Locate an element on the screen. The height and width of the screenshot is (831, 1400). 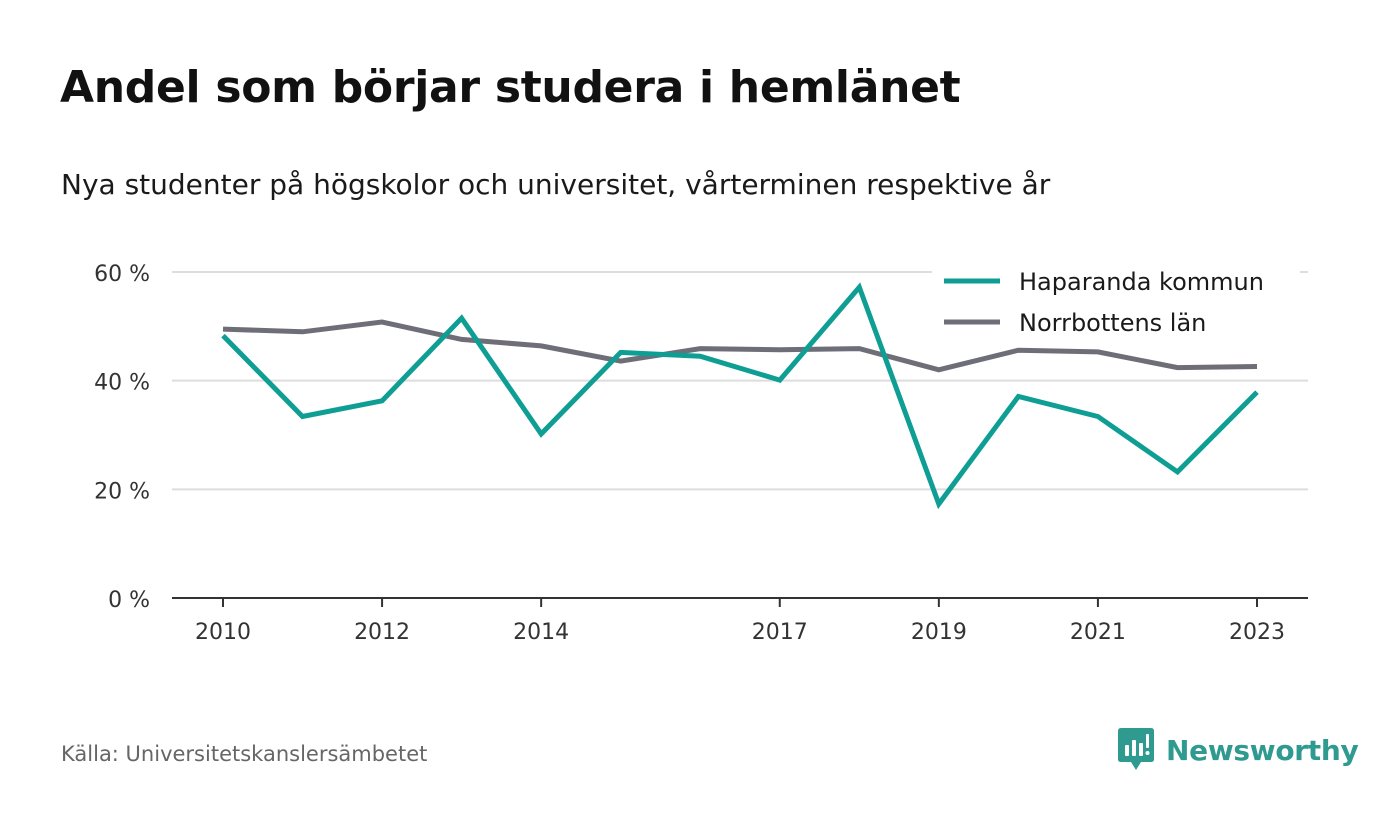
newsworthy-logo-icon is located at coordinates (1136, 749).